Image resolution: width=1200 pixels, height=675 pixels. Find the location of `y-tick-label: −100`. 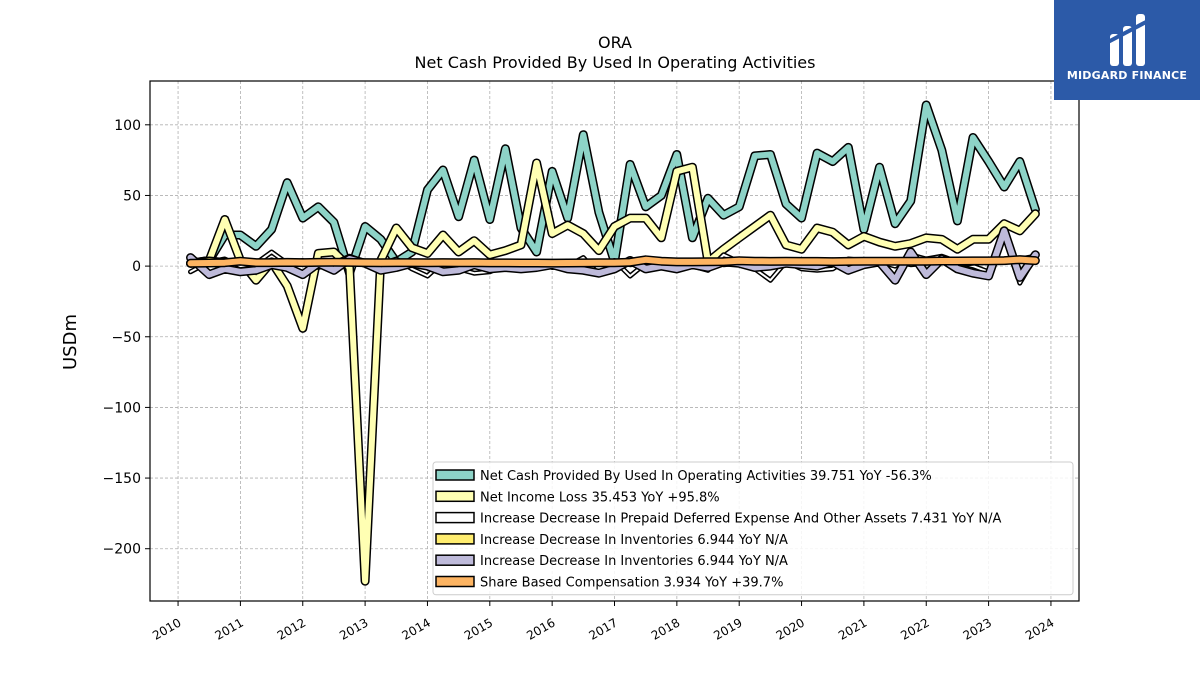

y-tick-label: −100 is located at coordinates (122, 408).